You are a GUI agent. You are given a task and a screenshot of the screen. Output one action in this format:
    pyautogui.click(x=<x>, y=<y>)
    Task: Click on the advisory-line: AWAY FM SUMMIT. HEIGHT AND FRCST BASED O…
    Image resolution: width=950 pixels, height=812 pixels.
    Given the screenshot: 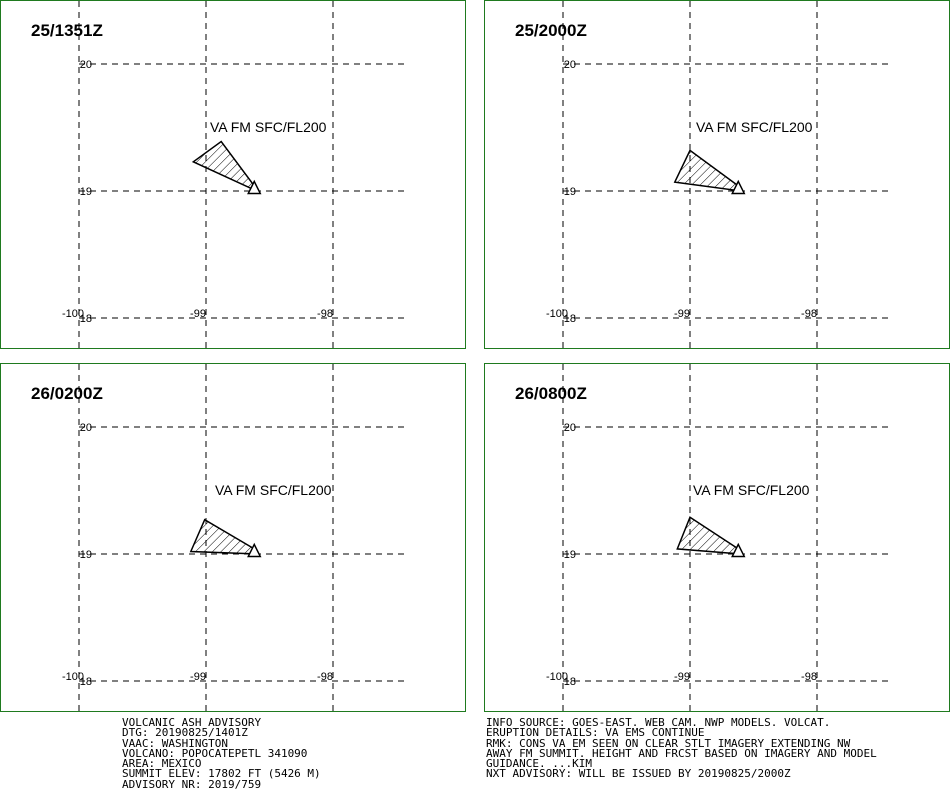 What is the action you would take?
    pyautogui.click(x=681, y=753)
    